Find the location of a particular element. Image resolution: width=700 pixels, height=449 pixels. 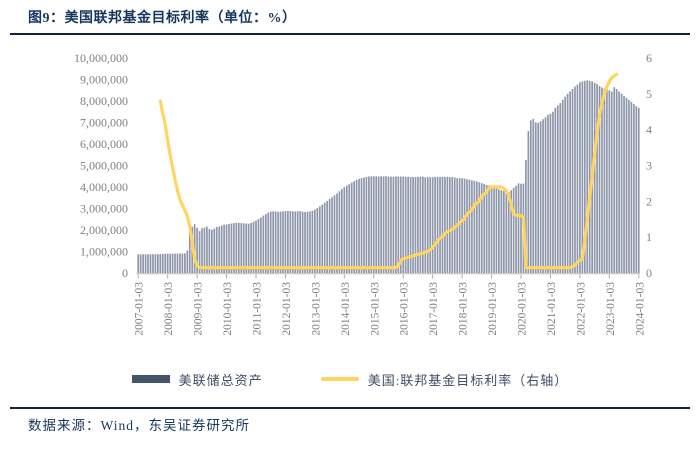

legend-item-assets: 美联储总资产 is located at coordinates (197, 379).